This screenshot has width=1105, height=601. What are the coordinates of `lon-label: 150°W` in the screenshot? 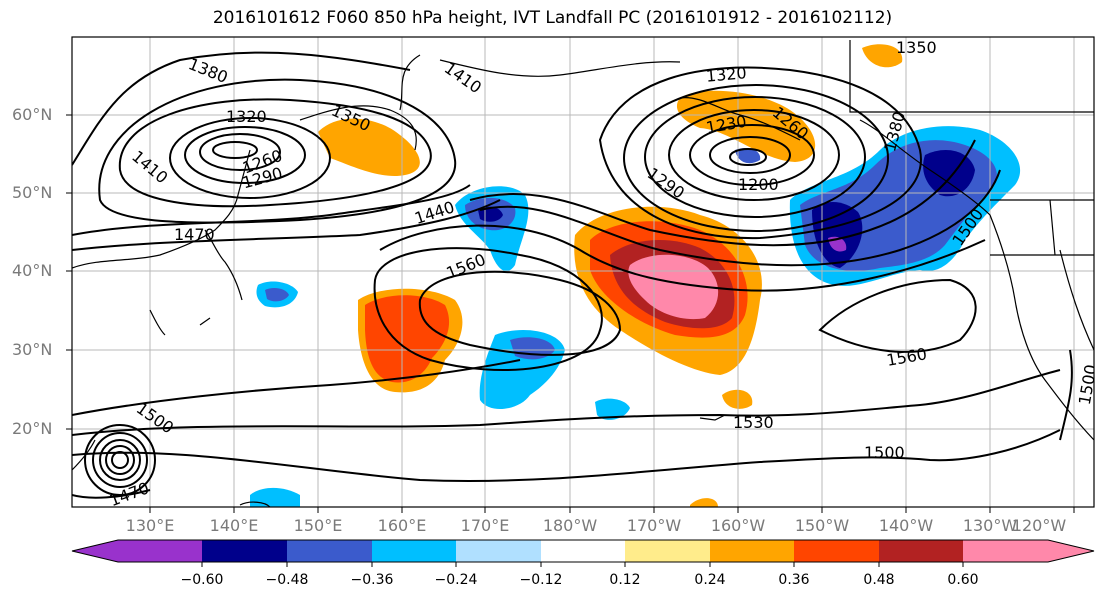 It's located at (822, 525).